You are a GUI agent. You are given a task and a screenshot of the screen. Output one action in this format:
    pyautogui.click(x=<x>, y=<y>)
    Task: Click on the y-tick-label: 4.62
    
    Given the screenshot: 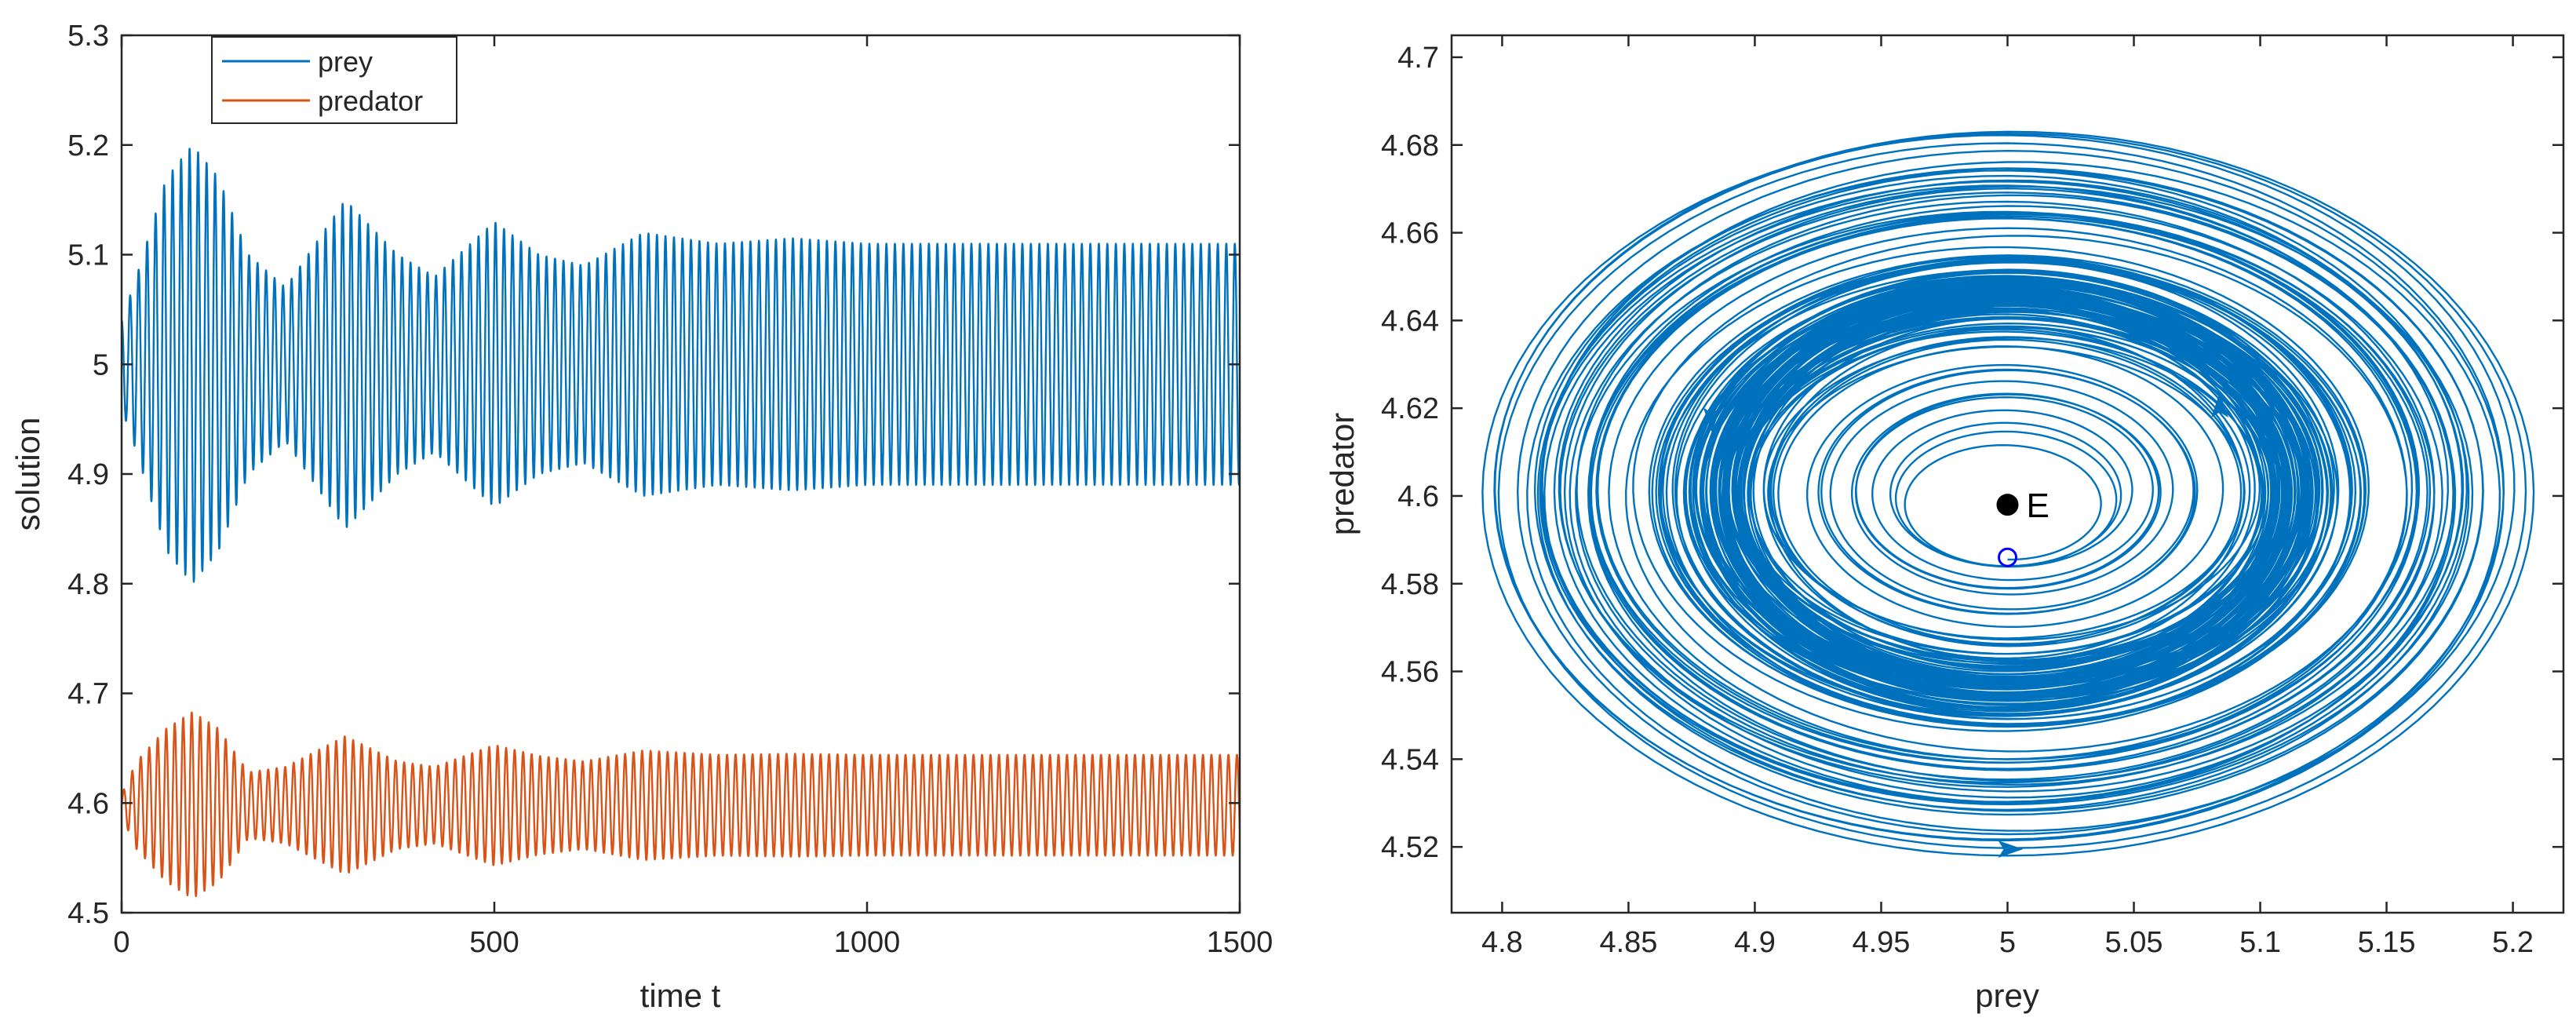 What is the action you would take?
    pyautogui.click(x=1410, y=409)
    